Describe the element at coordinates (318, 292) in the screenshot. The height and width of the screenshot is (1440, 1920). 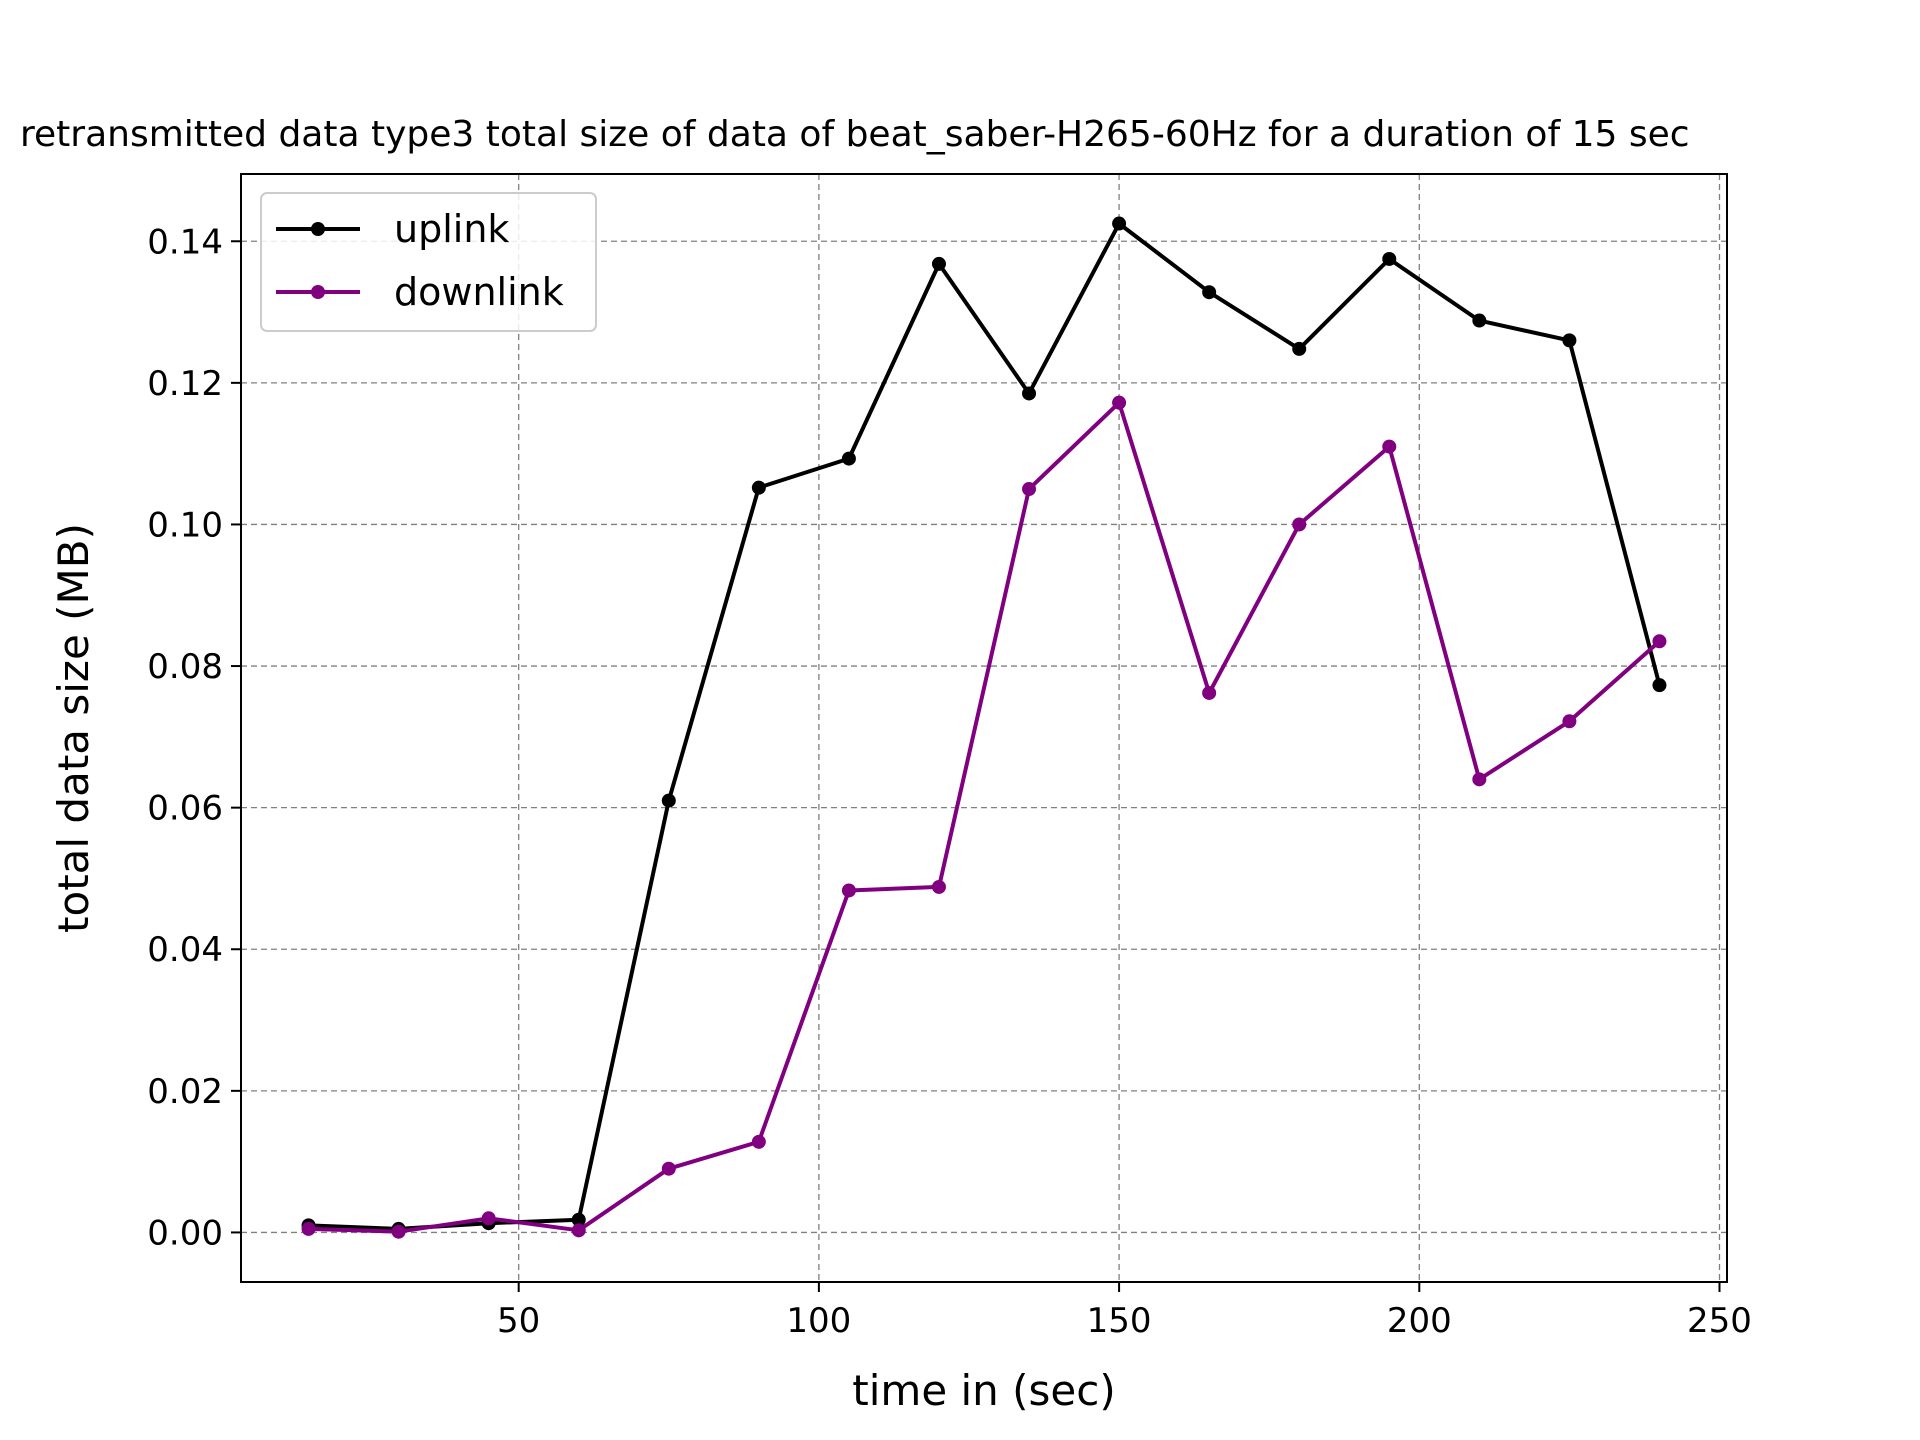
I see `legend-marker-downlink` at that location.